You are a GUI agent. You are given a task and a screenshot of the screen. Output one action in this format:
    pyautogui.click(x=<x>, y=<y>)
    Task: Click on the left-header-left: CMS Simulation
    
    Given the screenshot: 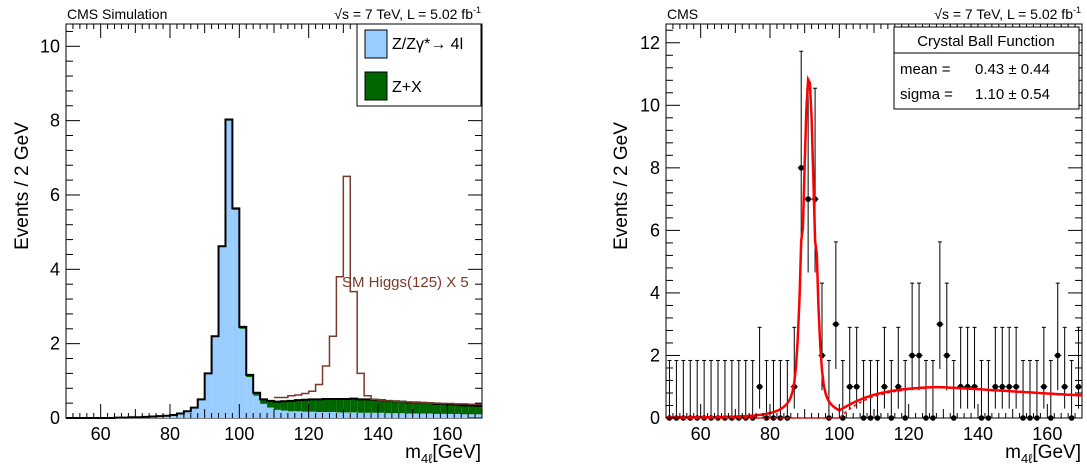 What is the action you would take?
    pyautogui.click(x=117, y=14)
    